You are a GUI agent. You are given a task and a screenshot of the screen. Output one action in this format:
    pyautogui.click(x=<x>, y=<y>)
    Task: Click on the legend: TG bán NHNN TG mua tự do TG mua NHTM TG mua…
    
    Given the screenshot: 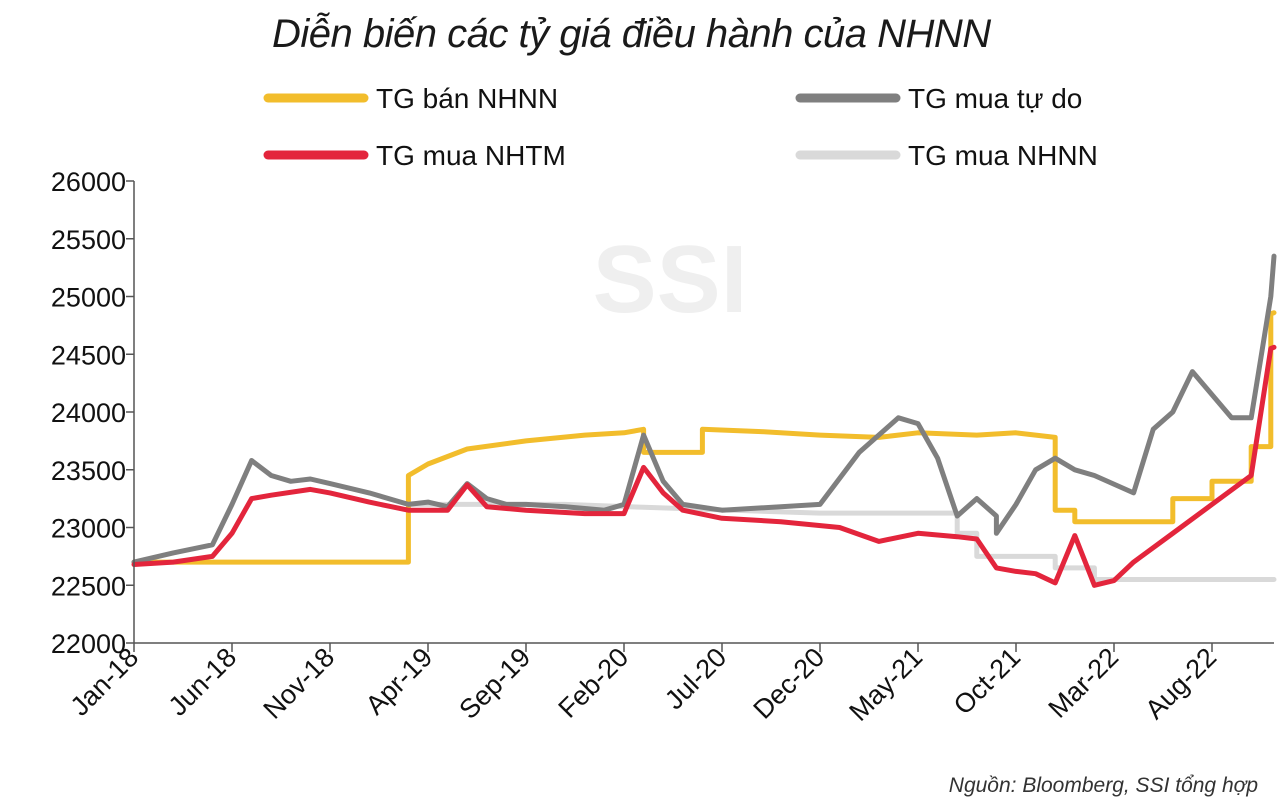 What is the action you would take?
    pyautogui.click(x=680, y=127)
    